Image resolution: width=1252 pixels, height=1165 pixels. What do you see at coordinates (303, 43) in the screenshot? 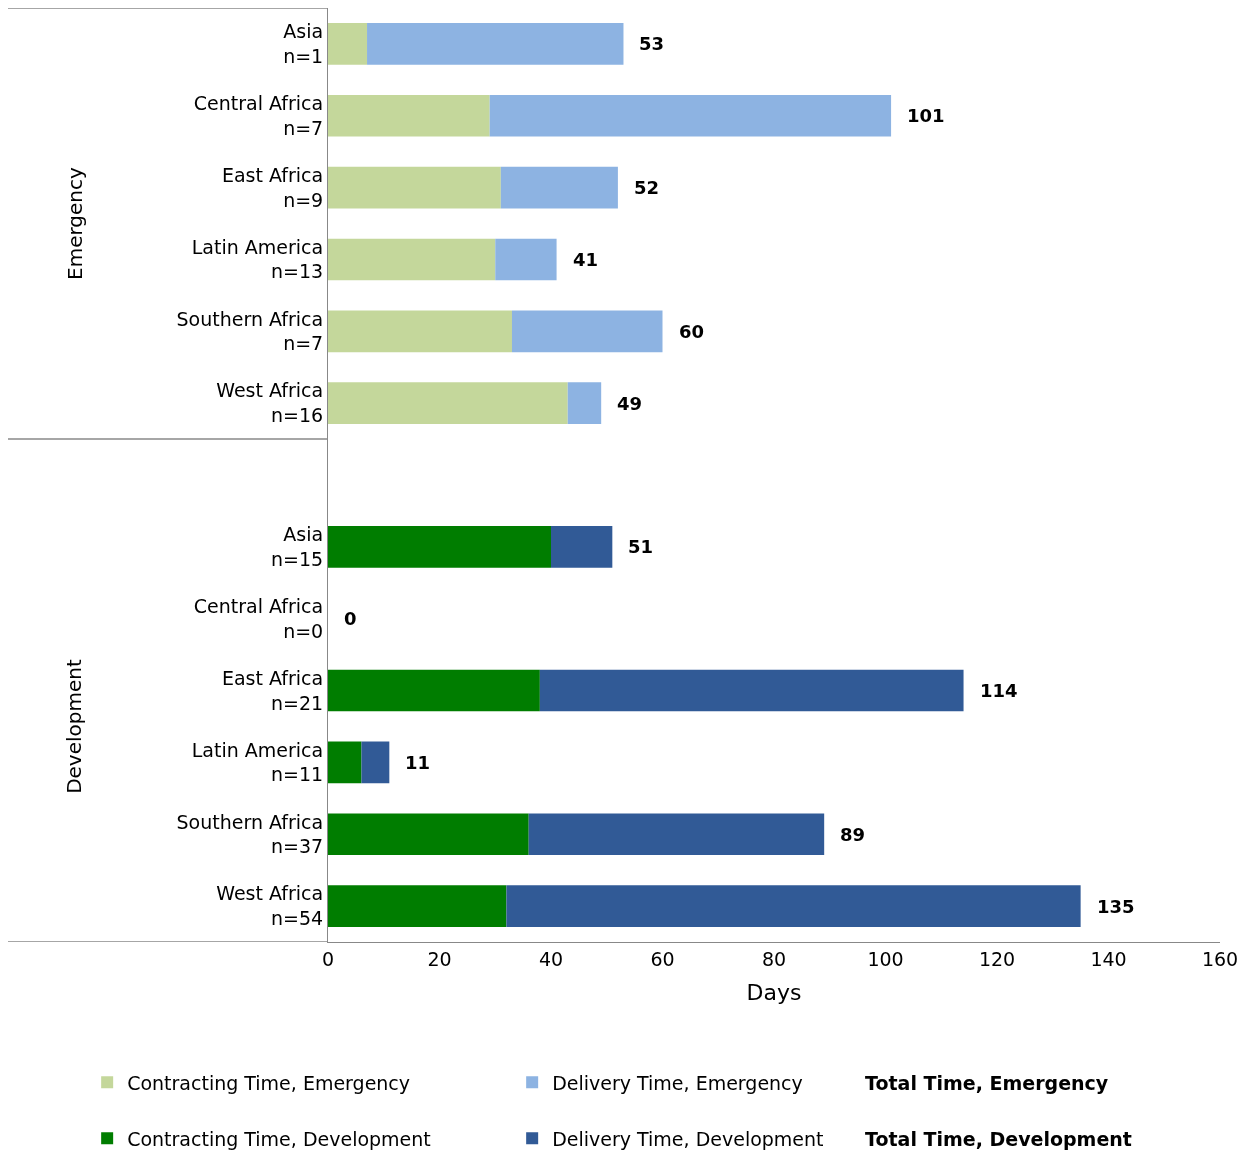
I see `y-tick-label: Asia n=1` at bounding box center [303, 43].